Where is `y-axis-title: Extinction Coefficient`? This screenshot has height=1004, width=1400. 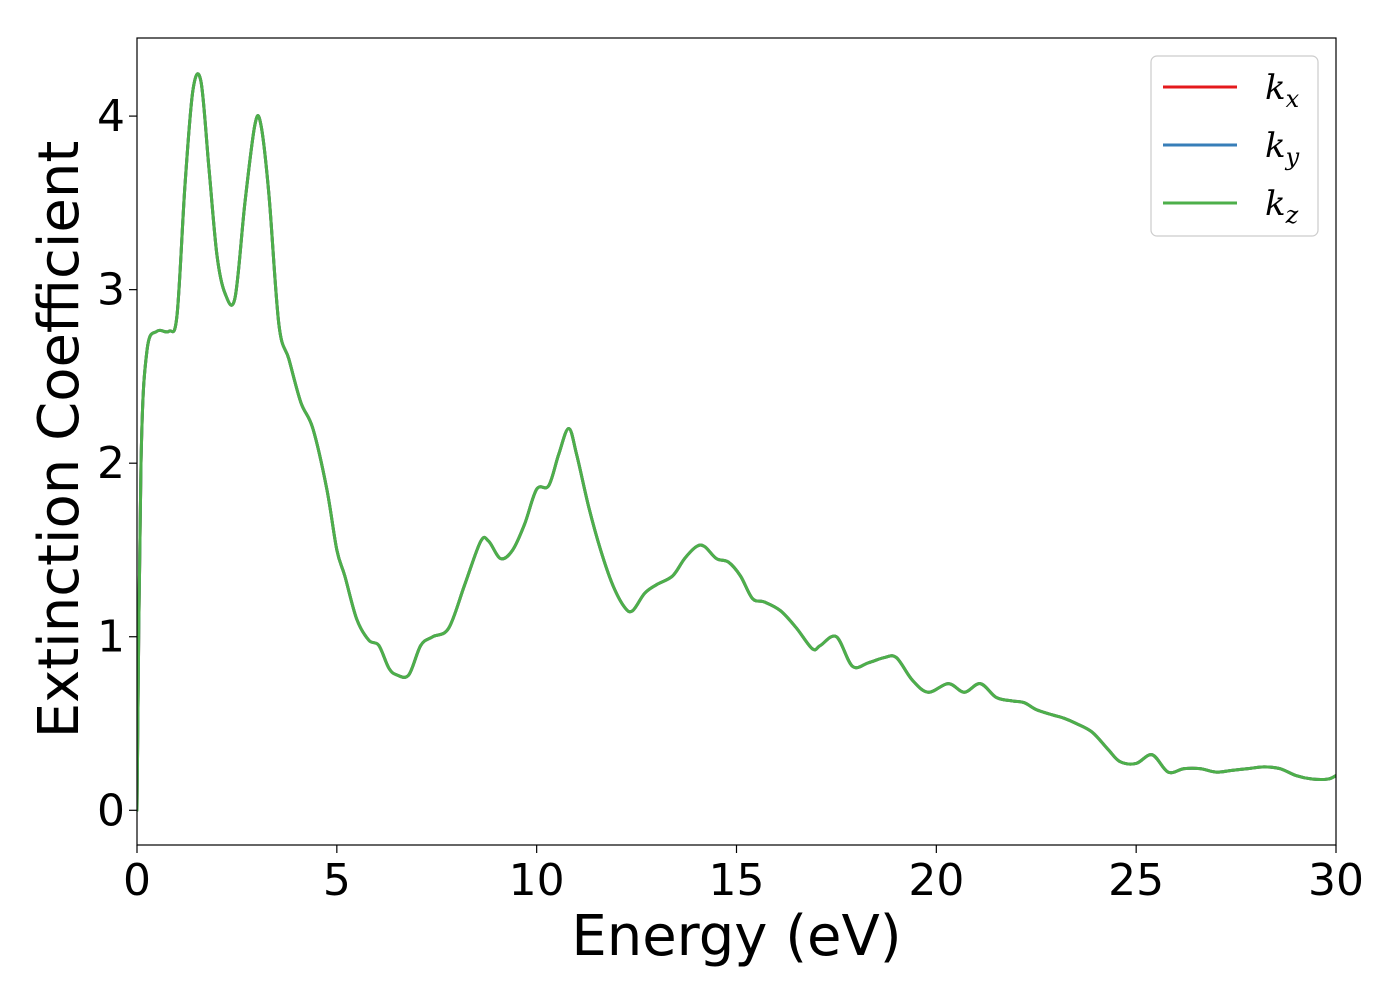 y-axis-title: Extinction Coefficient is located at coordinates (59, 440).